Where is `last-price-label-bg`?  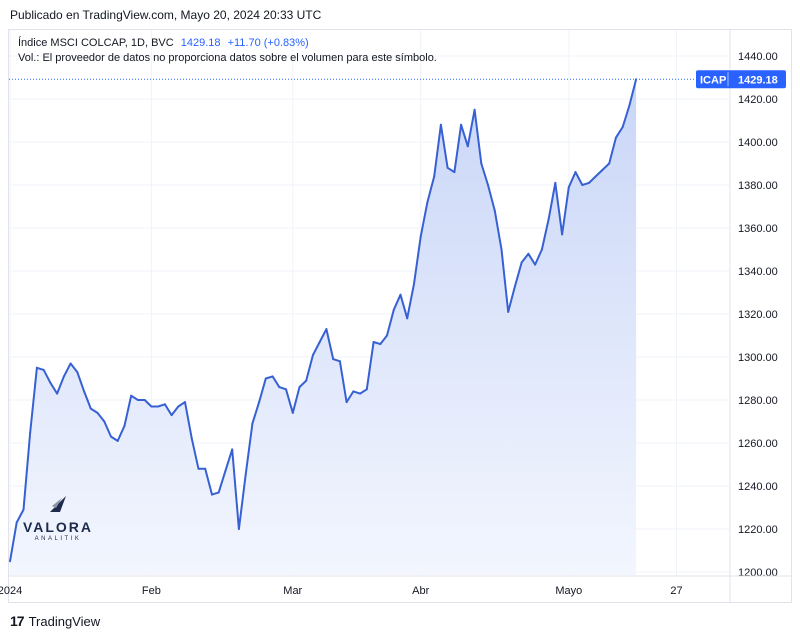
last-price-label-bg is located at coordinates (741, 79).